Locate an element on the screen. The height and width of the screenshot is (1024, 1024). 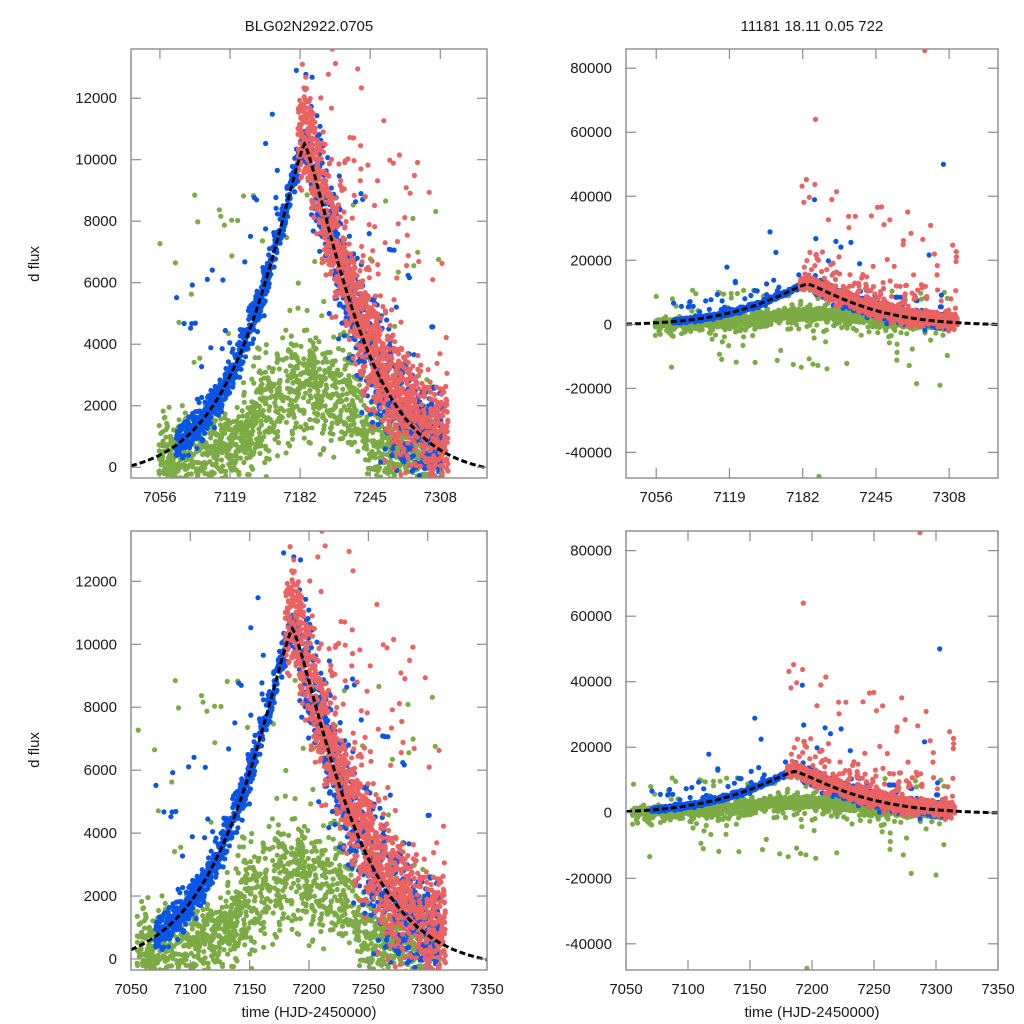
y-tick-label: 0 is located at coordinates (113, 467).